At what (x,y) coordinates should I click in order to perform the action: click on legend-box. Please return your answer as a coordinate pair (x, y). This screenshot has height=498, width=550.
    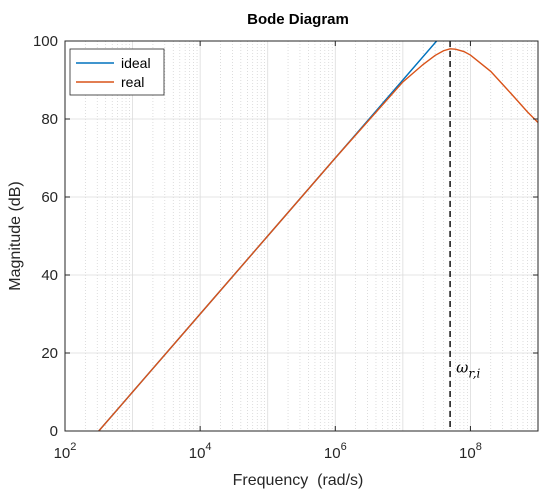
    Looking at the image, I should click on (117, 72).